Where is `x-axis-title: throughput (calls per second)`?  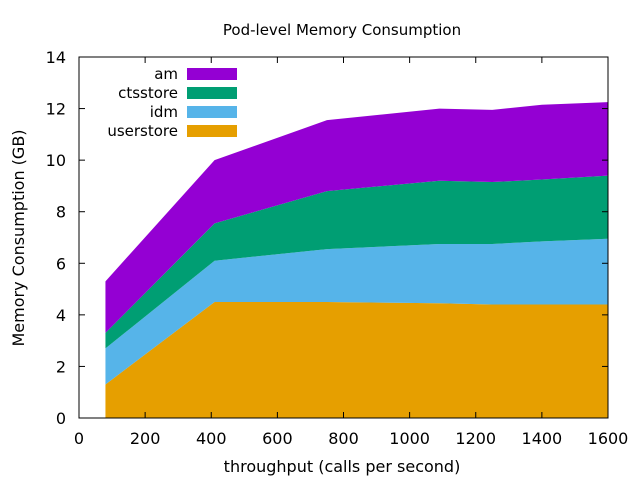 x-axis-title: throughput (calls per second) is located at coordinates (342, 466).